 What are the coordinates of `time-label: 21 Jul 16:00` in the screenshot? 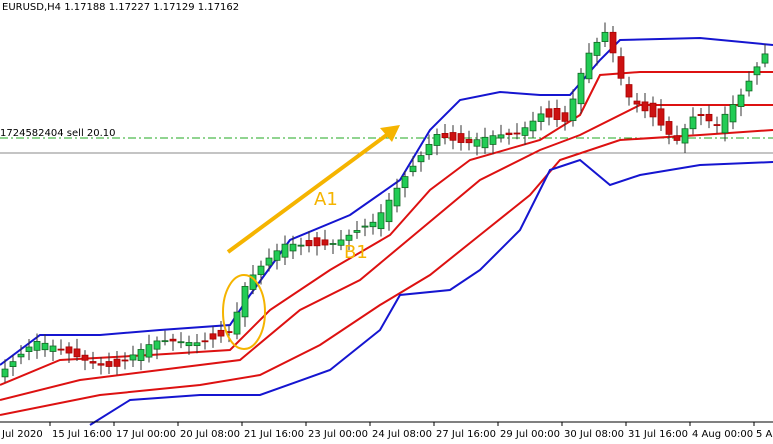 It's located at (274, 434).